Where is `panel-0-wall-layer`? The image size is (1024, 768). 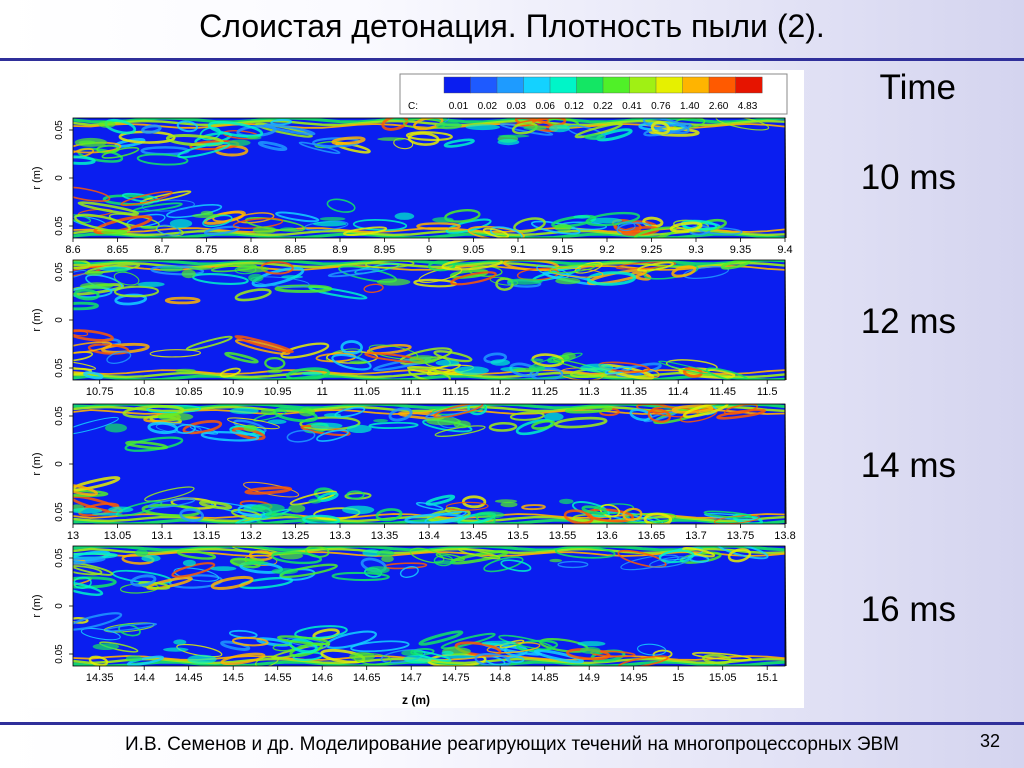 panel-0-wall-layer is located at coordinates (429, 233).